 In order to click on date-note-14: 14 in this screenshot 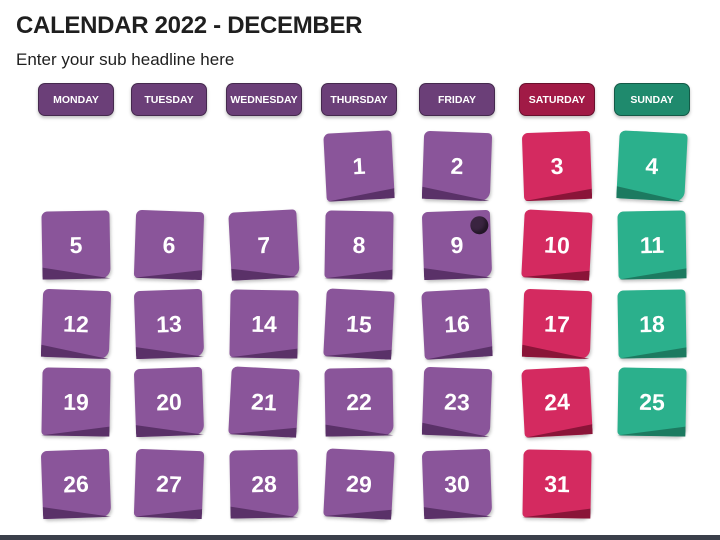, I will do `click(264, 324)`.